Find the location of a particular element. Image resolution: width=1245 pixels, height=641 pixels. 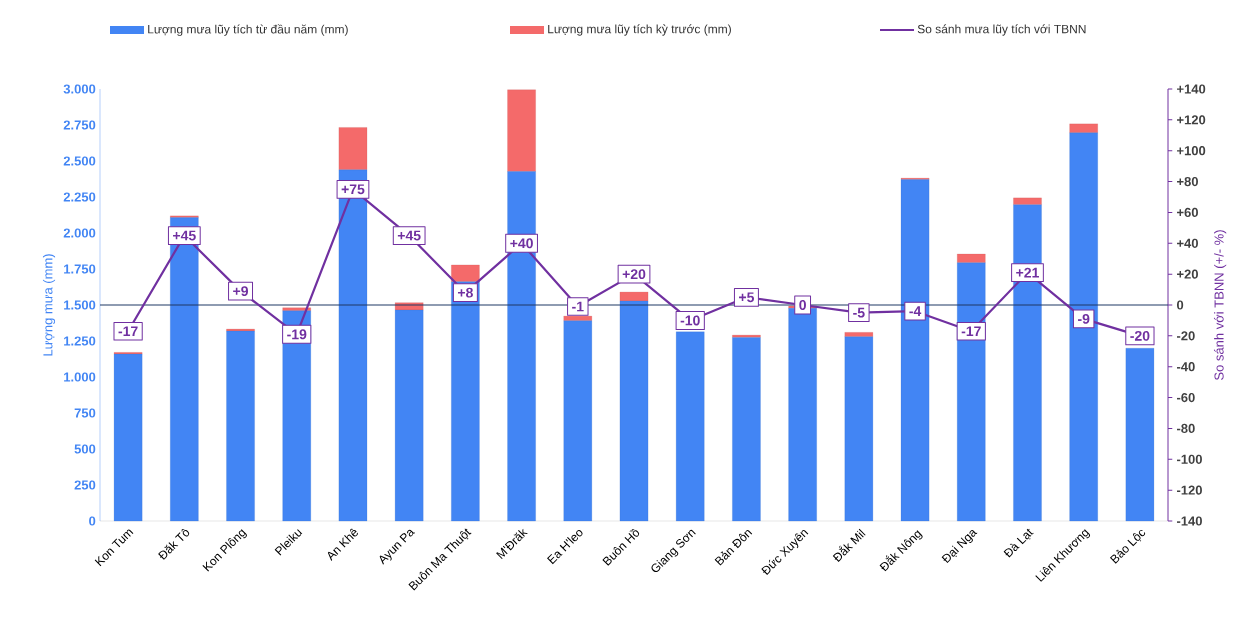

x-tick-label: Đại Nga is located at coordinates (959, 547).